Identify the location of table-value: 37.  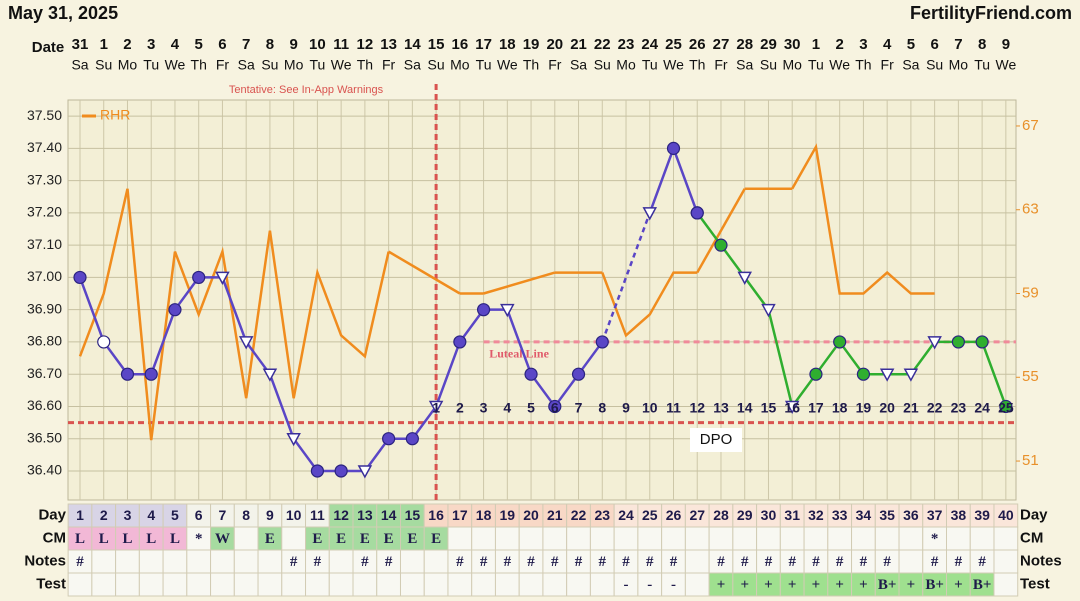
(935, 515).